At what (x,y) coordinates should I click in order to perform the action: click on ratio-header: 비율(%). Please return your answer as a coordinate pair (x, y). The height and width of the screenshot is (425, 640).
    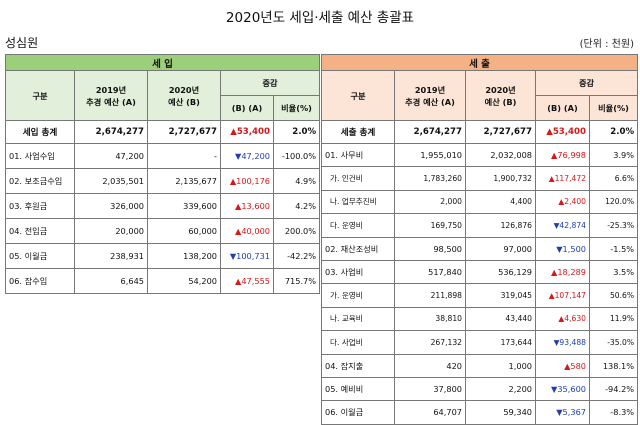
    Looking at the image, I should click on (613, 108).